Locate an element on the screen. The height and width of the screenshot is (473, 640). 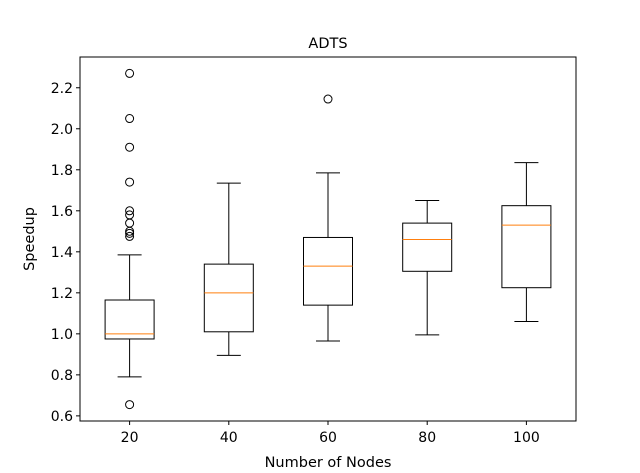
y-tick-label: 1.2 is located at coordinates (62, 294).